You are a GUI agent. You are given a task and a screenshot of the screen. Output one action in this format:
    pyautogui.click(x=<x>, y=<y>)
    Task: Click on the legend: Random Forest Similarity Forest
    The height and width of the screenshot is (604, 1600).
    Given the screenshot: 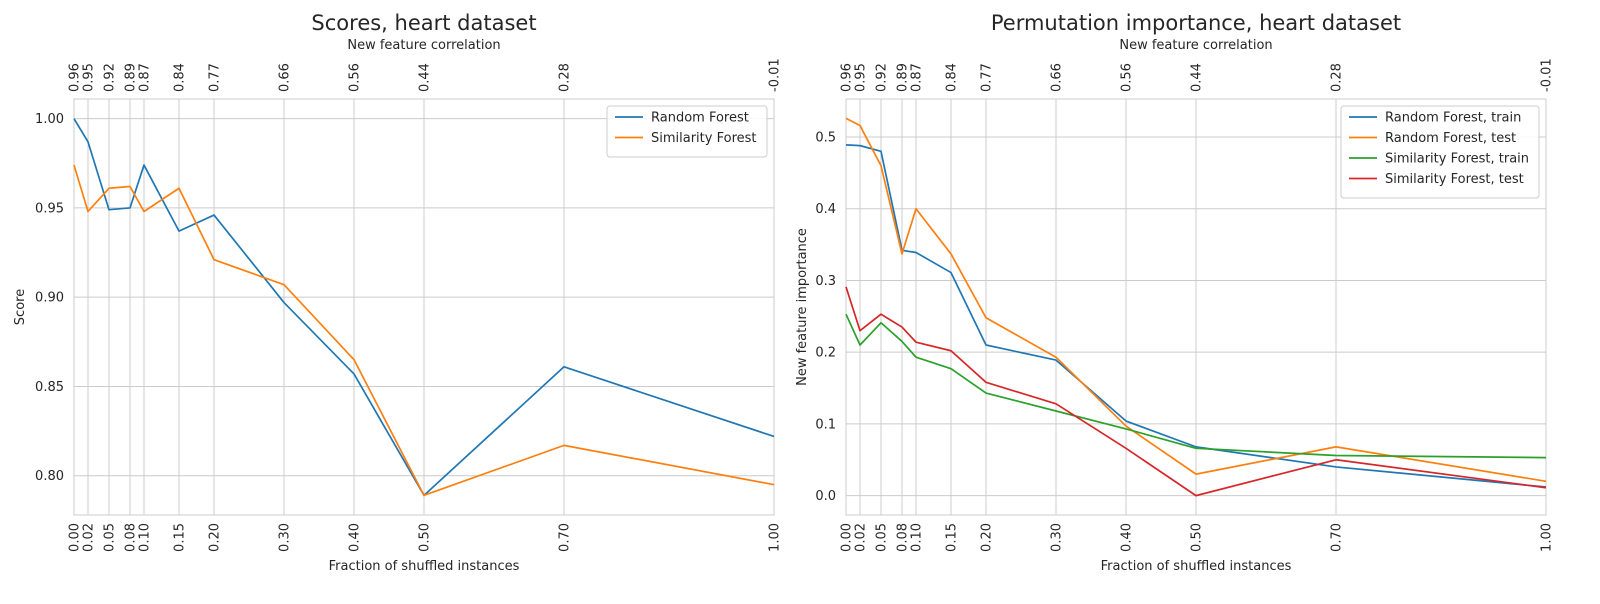 What is the action you would take?
    pyautogui.click(x=687, y=131)
    